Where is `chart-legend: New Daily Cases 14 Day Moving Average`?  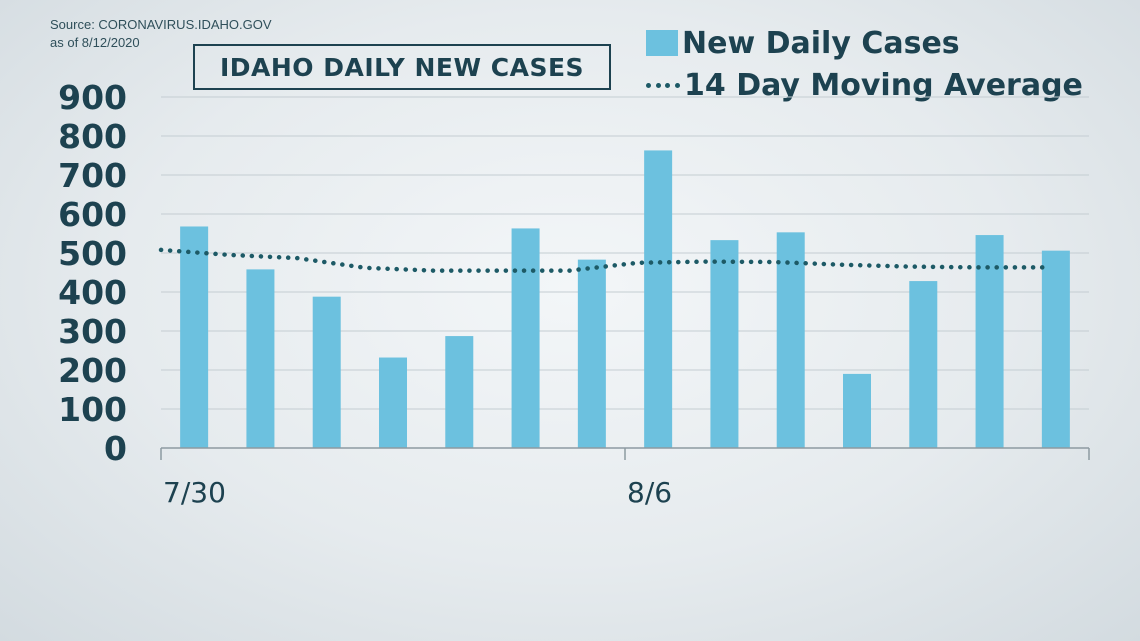 chart-legend: New Daily Cases 14 Day Moving Average is located at coordinates (864, 64).